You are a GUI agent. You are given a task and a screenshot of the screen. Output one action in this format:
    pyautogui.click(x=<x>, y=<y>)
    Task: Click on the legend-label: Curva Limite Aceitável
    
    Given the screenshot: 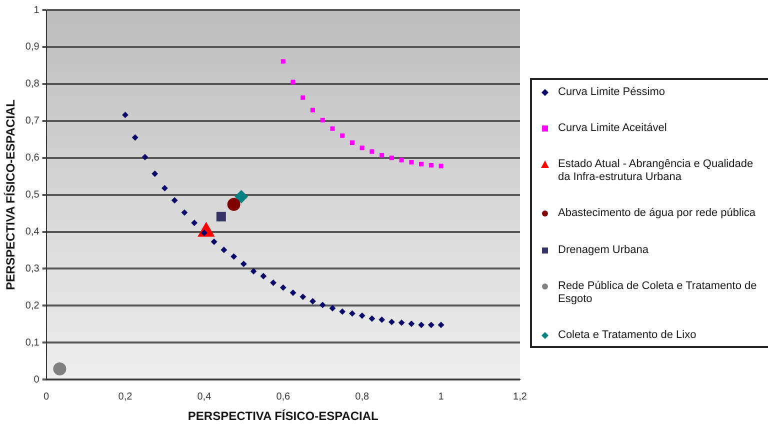 What is the action you would take?
    pyautogui.click(x=612, y=129)
    